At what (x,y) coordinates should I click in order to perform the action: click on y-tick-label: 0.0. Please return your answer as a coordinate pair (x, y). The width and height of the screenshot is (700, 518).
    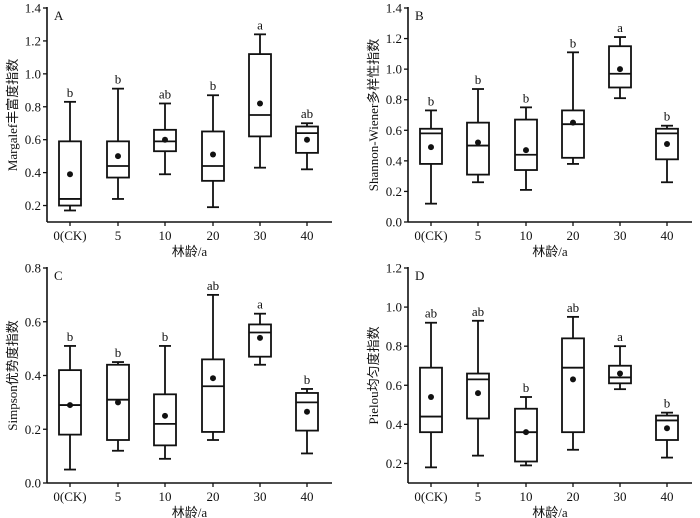
    Looking at the image, I should click on (33, 483).